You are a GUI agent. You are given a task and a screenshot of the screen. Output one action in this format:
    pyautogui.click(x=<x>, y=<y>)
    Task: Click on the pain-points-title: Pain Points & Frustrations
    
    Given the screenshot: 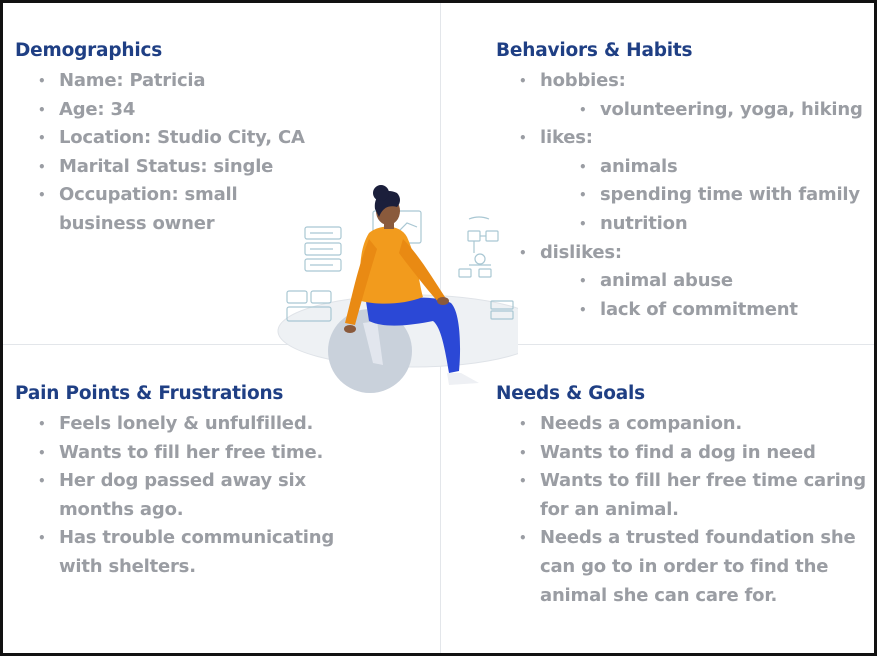 What is the action you would take?
    pyautogui.click(x=149, y=393)
    